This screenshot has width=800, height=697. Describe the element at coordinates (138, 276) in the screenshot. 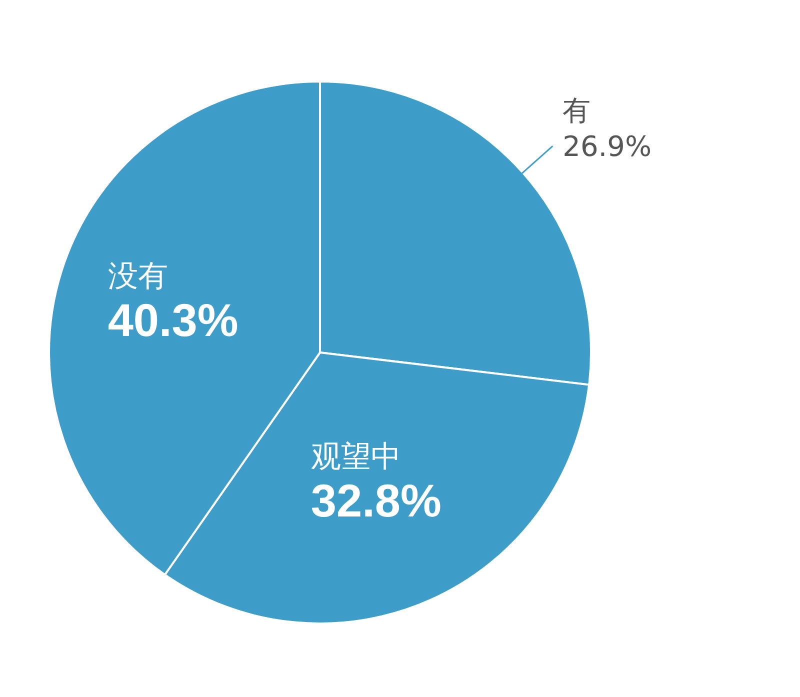

I see `slice-label: 没有` at that location.